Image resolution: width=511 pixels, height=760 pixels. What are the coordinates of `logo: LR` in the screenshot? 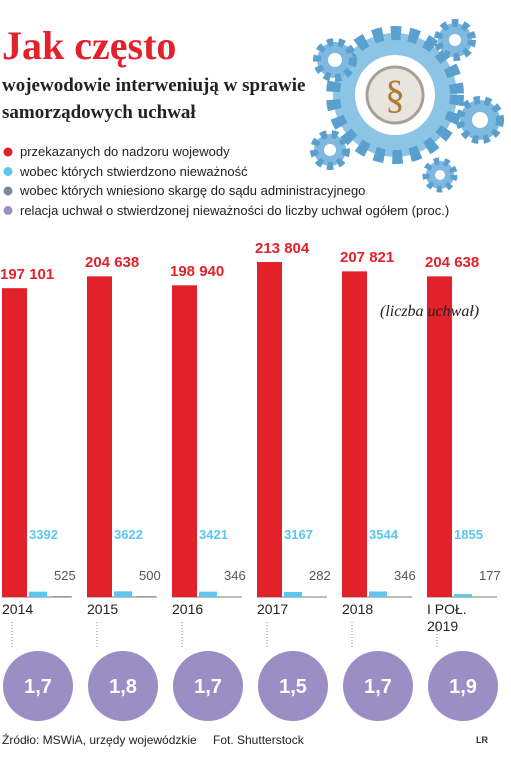 It's located at (482, 740).